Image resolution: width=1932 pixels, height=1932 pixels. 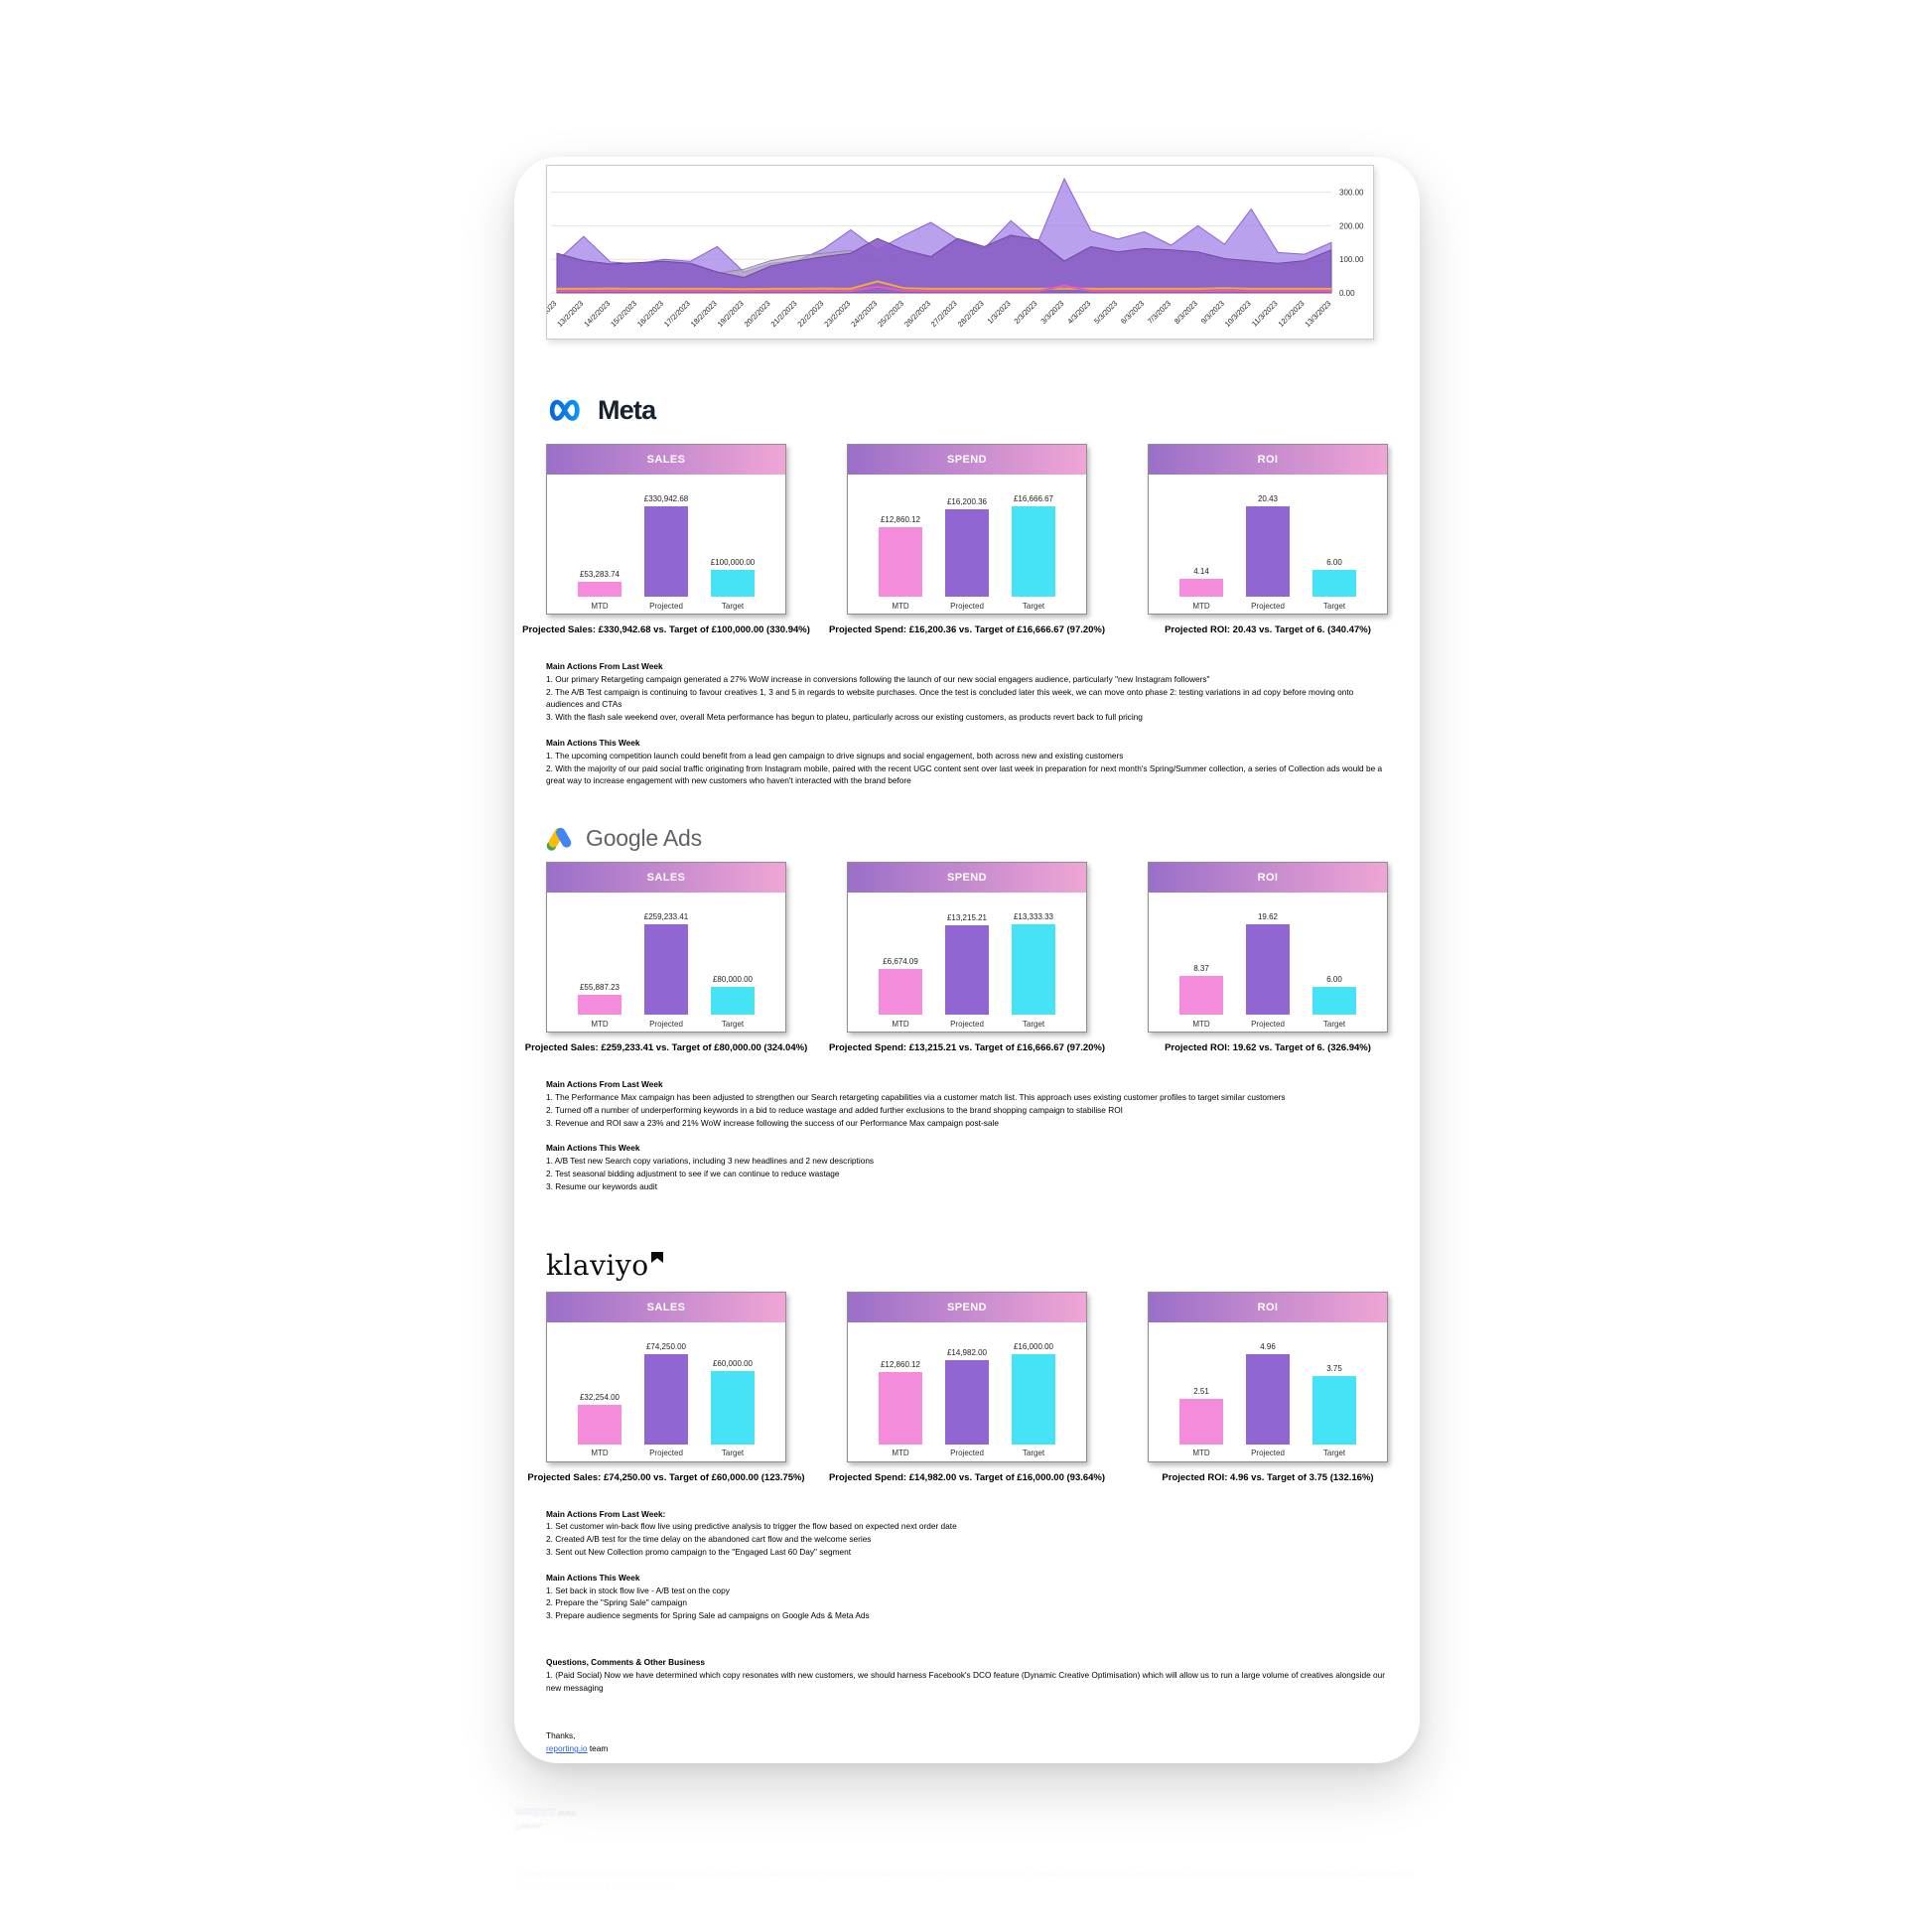 What do you see at coordinates (967, 502) in the screenshot?
I see `bar-value: £16,200.36` at bounding box center [967, 502].